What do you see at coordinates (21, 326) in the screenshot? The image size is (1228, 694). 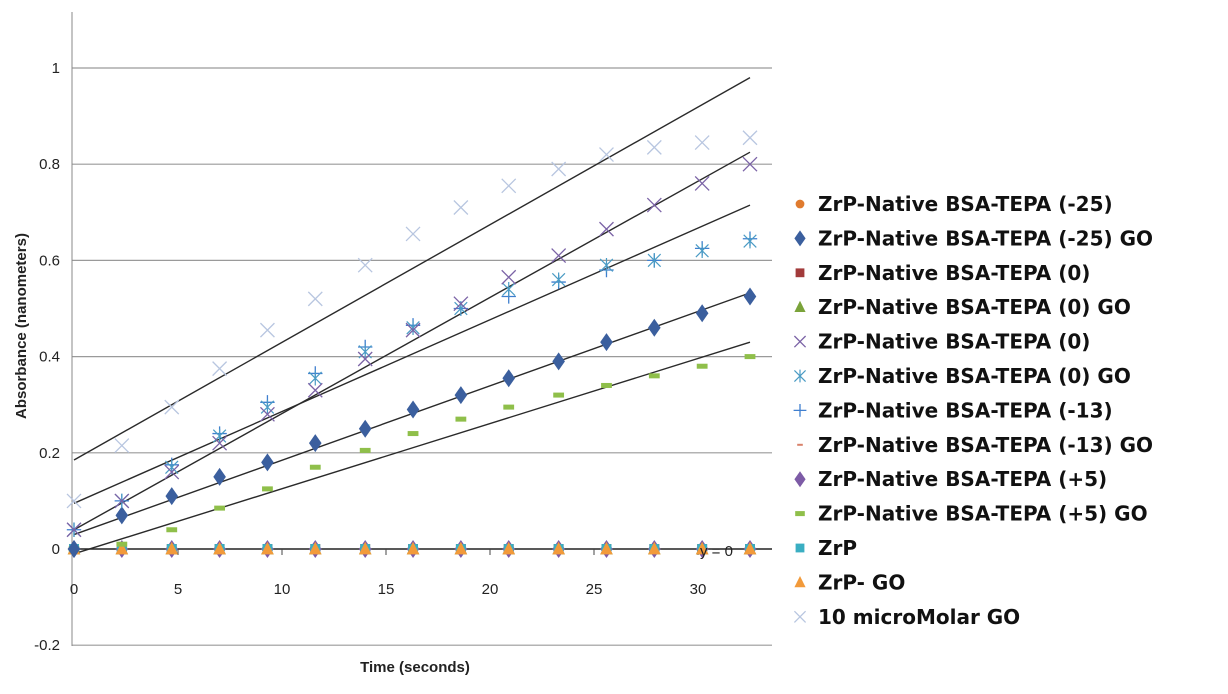 I see `y-axis-title: Absorbance (nanometers)` at bounding box center [21, 326].